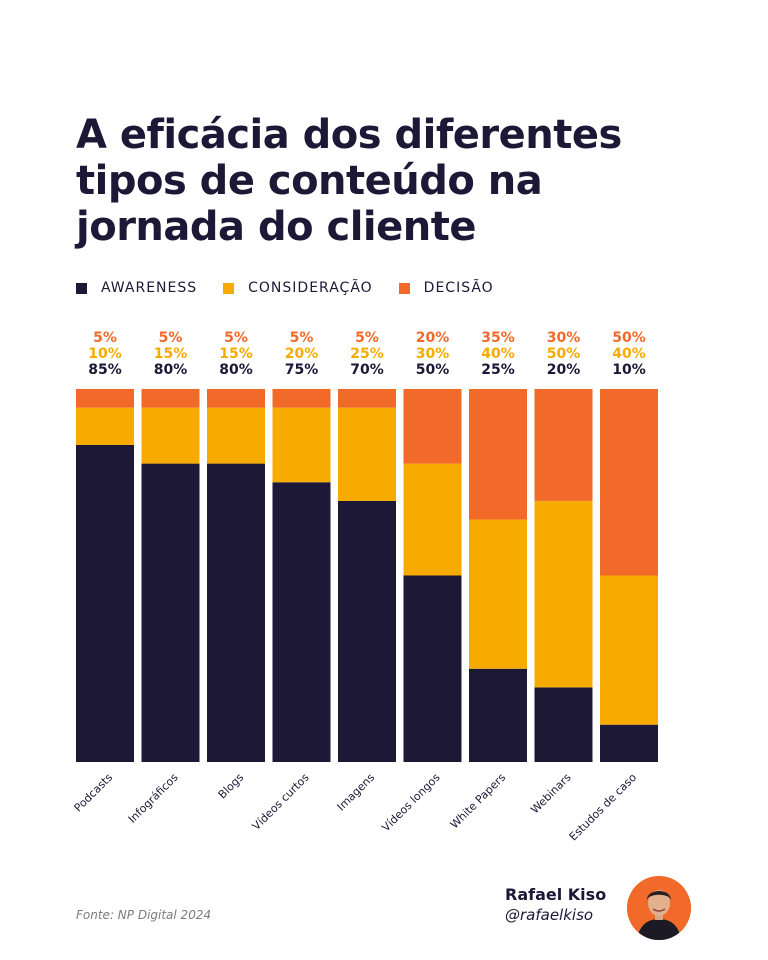  I want to click on author-name: Rafael Kiso, so click(556, 894).